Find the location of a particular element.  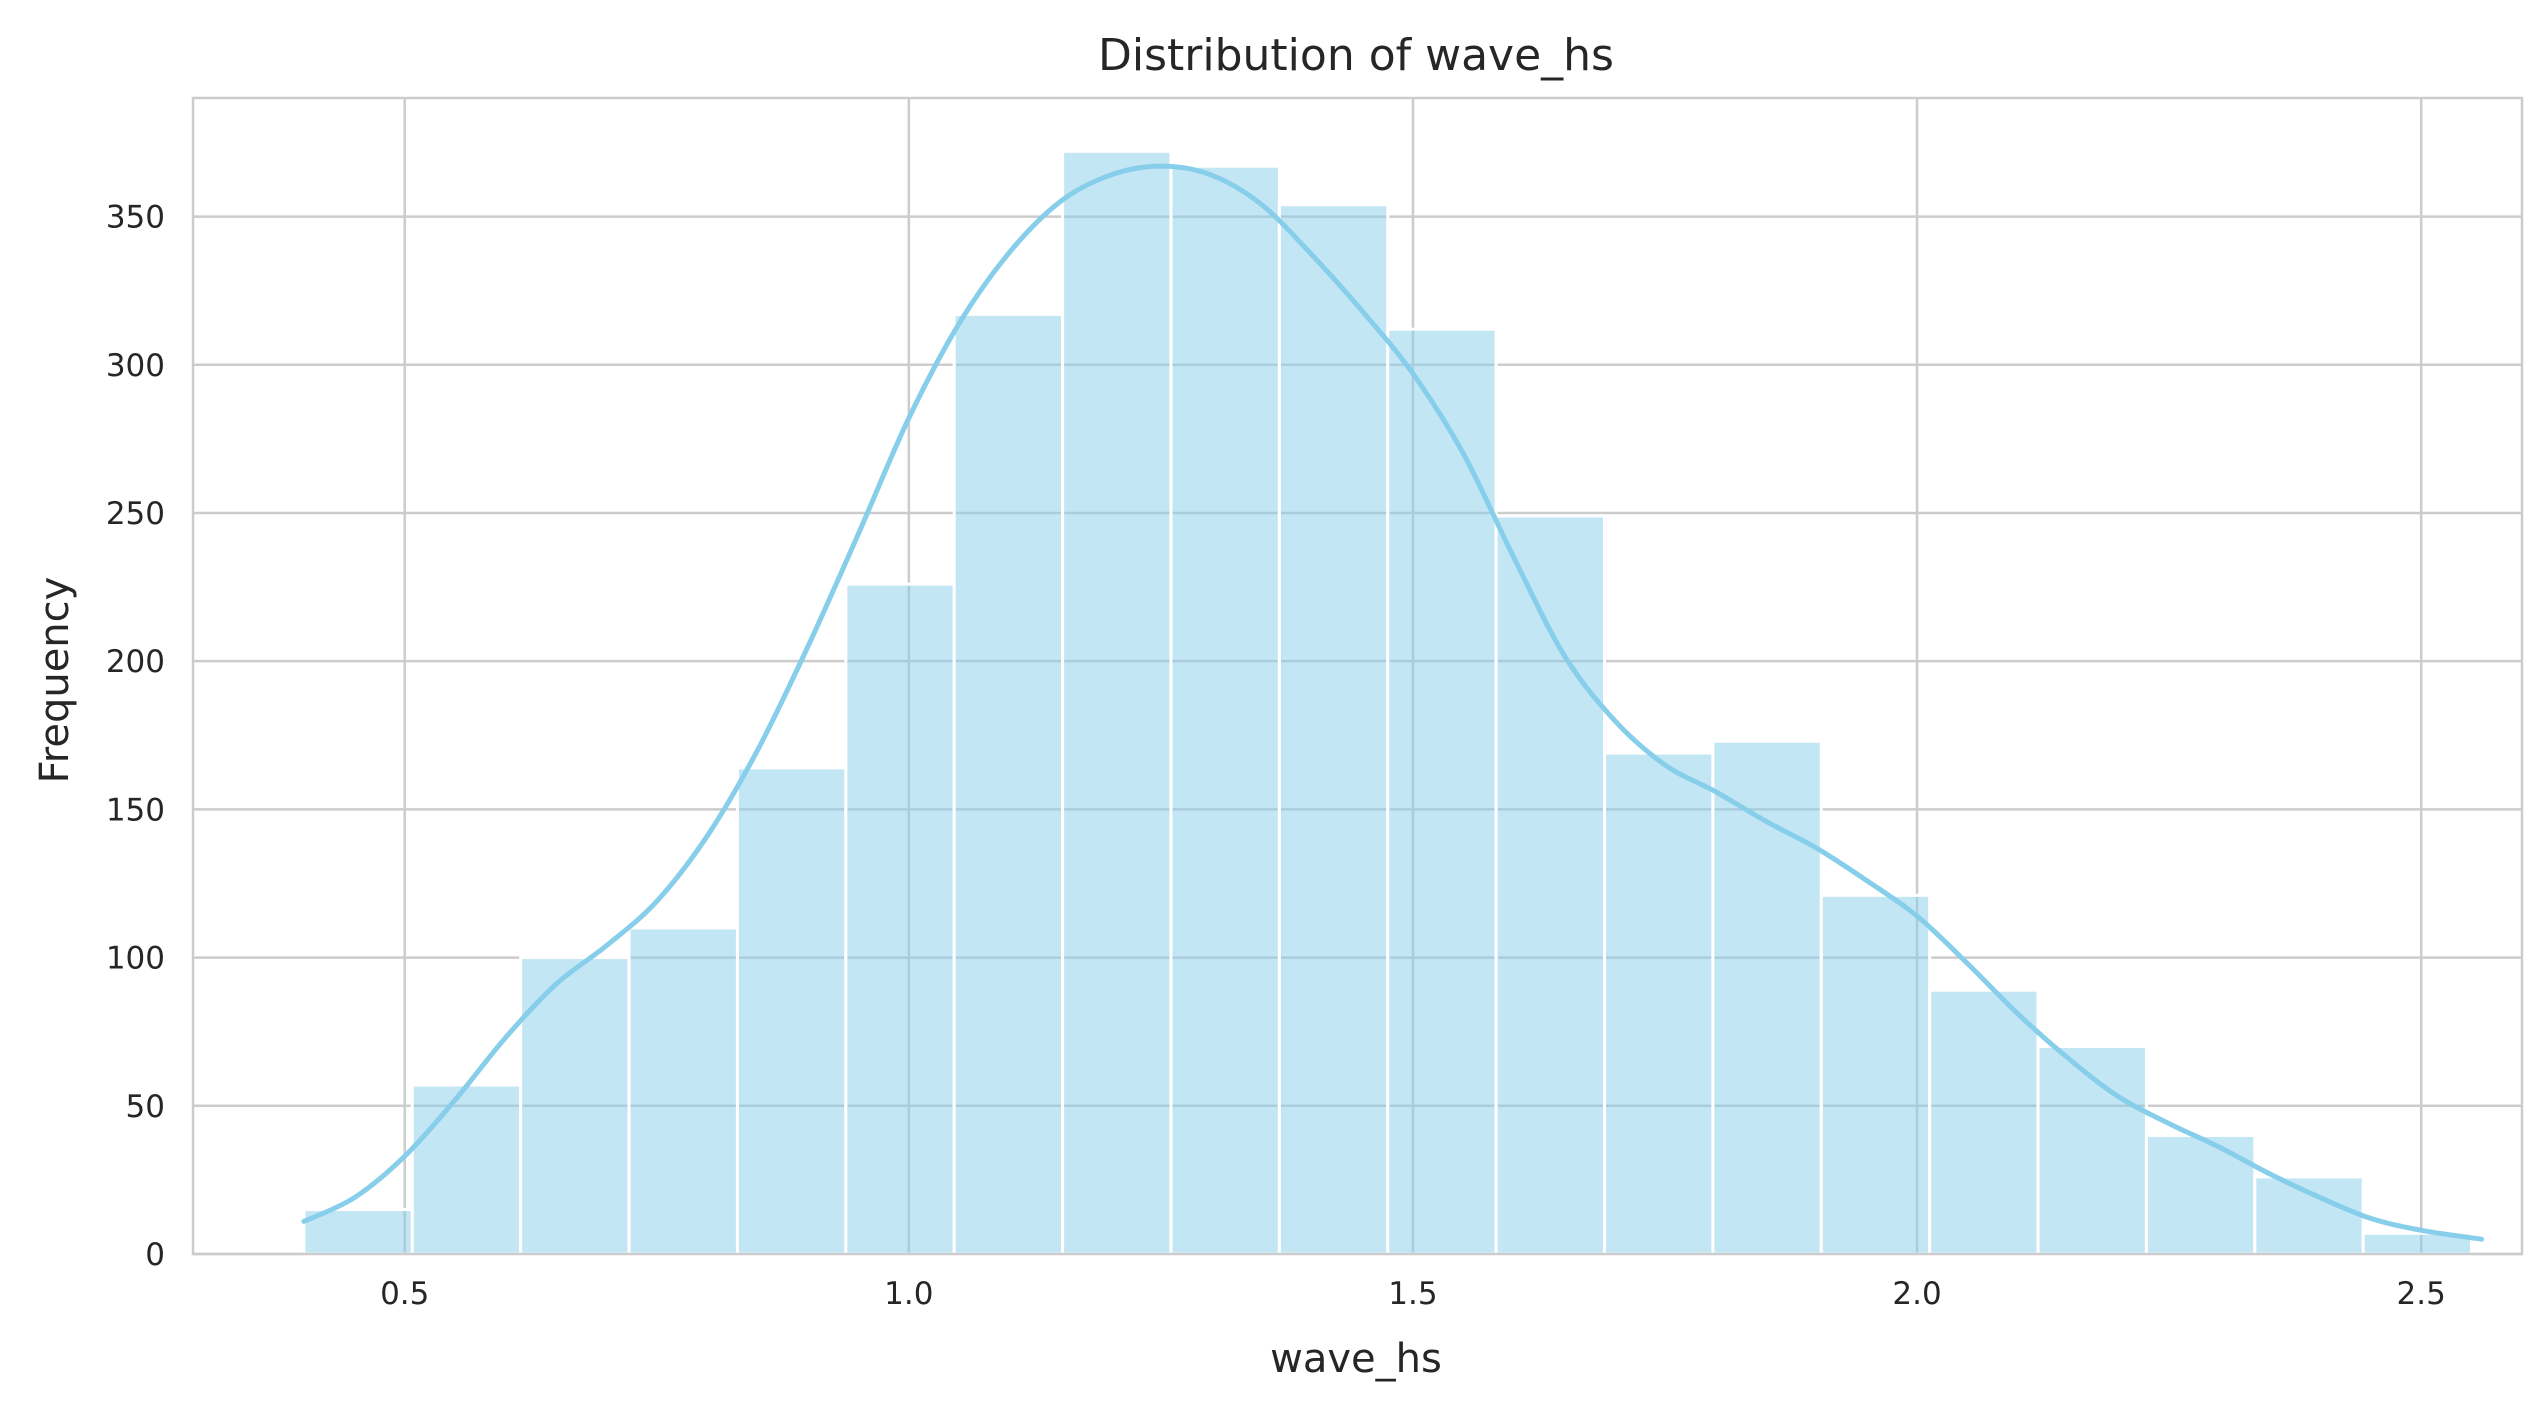

x-tick-label: 1.5 is located at coordinates (1412, 1294).